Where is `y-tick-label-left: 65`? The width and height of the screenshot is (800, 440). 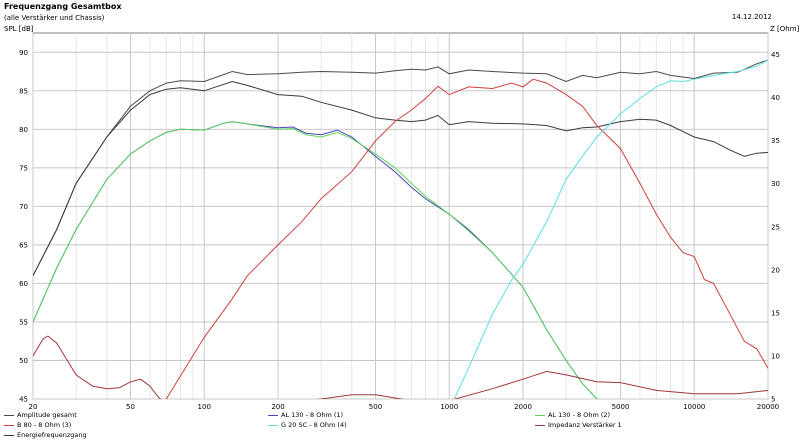
y-tick-label-left: 65 is located at coordinates (23, 245).